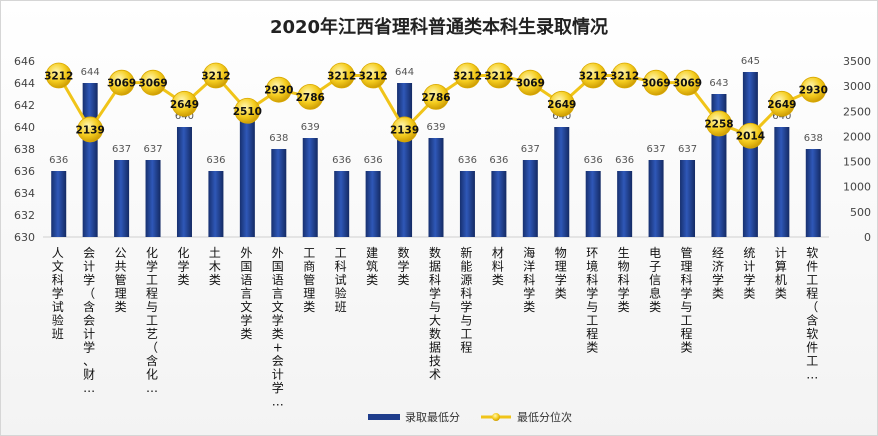  I want to click on x-category-char: 境, so click(592, 266).